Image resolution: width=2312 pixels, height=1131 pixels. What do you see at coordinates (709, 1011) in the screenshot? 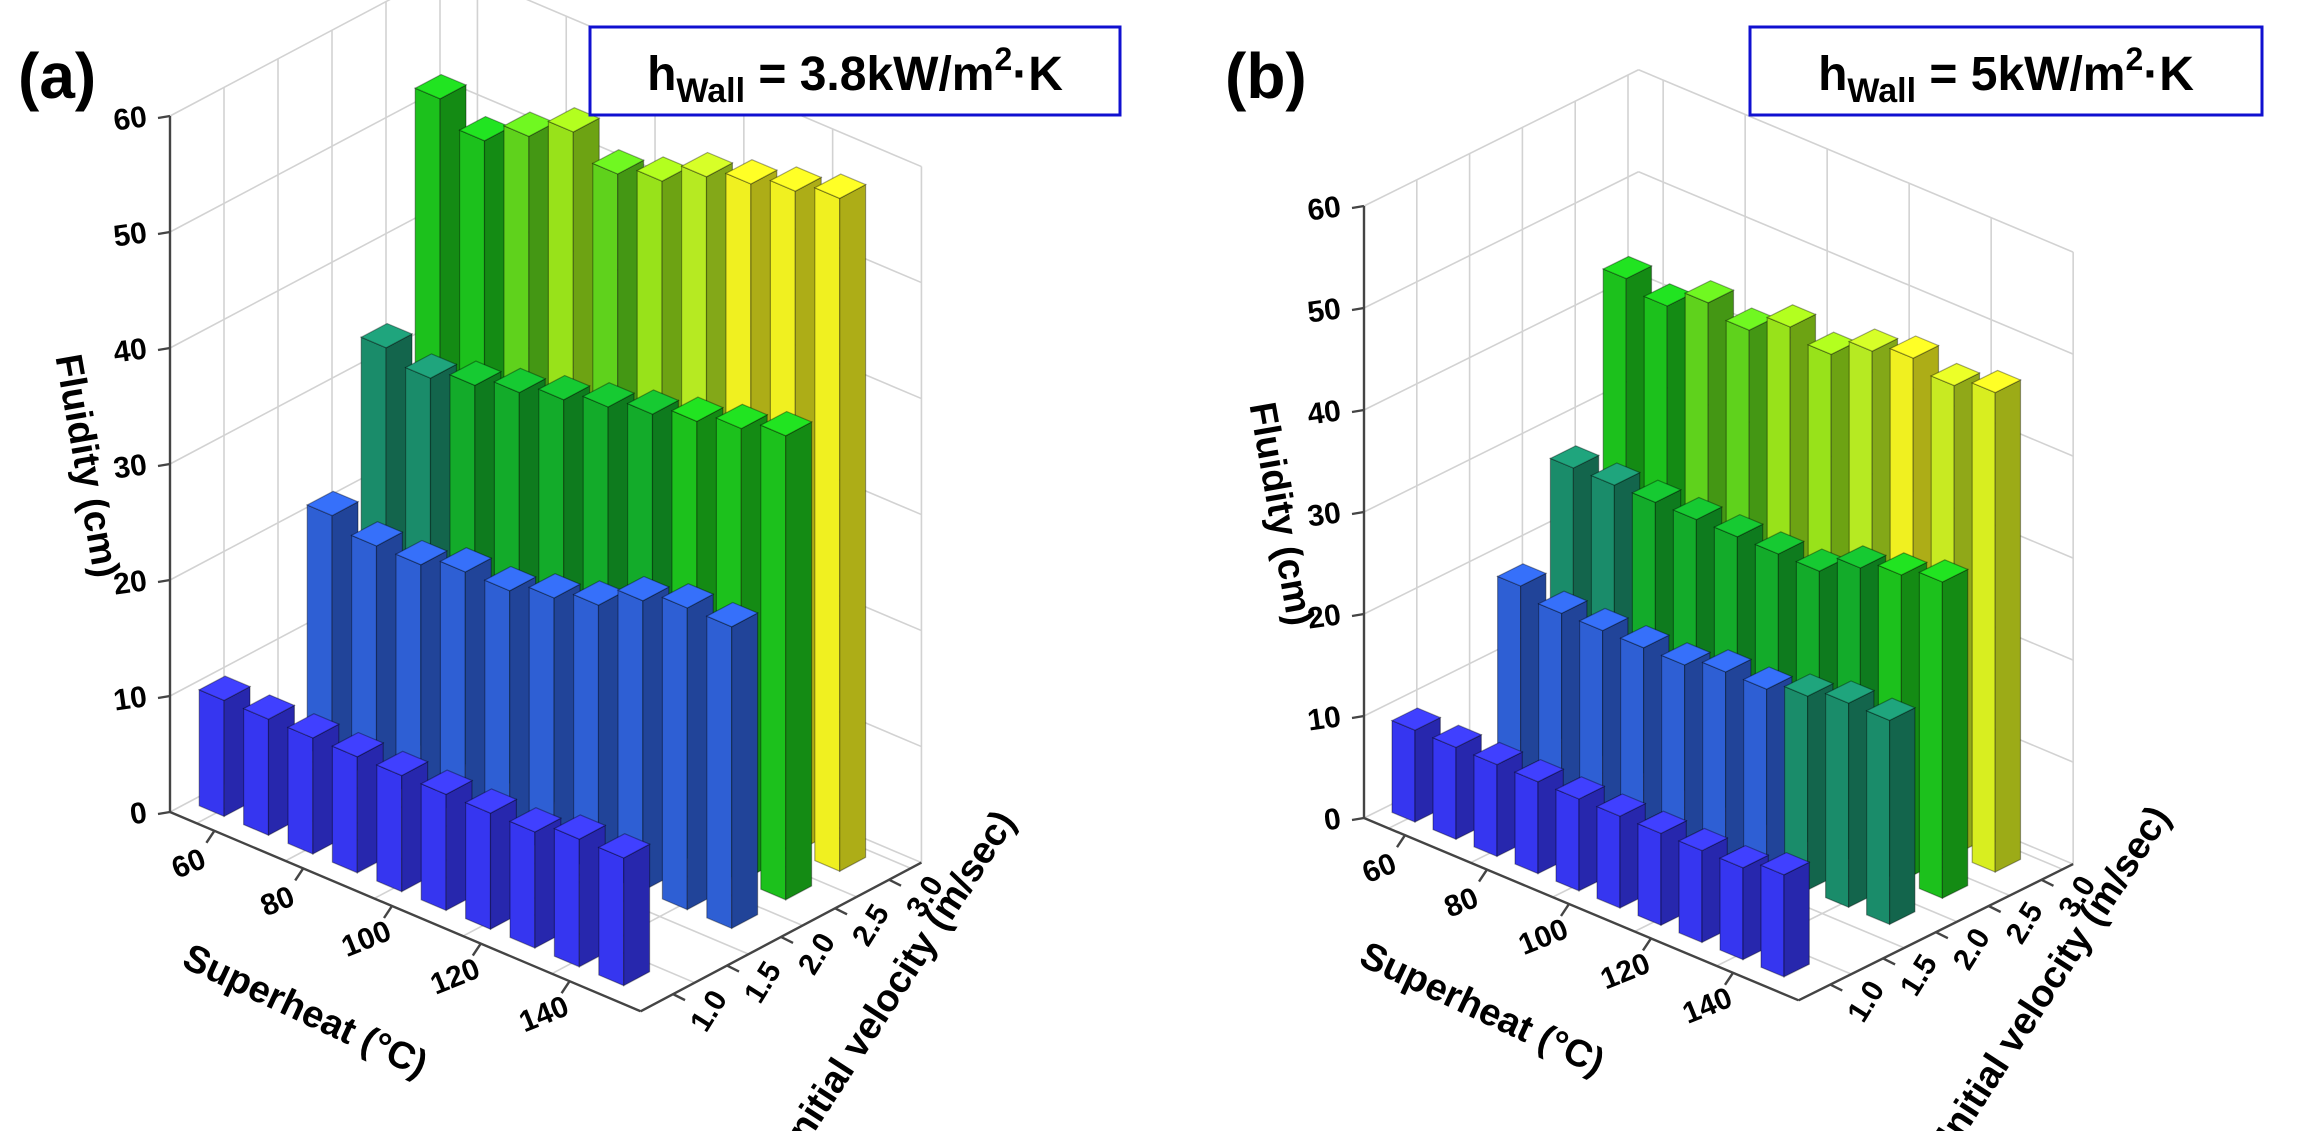
I see `y-tick-label: 1.0` at bounding box center [709, 1011].